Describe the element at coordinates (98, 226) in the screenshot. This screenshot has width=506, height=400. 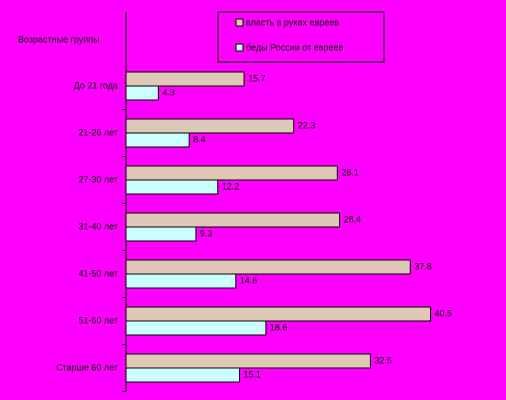
I see `y-tick-label: 31-40 лет` at that location.